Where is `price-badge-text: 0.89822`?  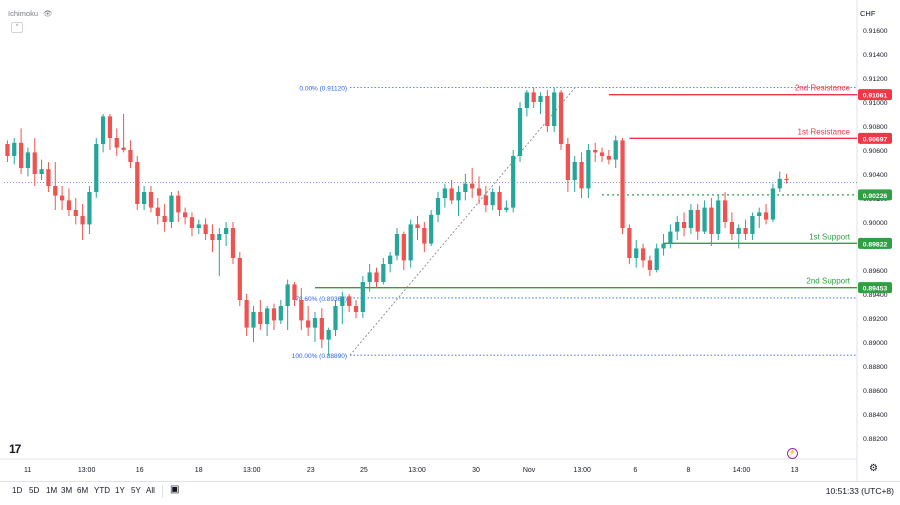 price-badge-text: 0.89822 is located at coordinates (875, 244).